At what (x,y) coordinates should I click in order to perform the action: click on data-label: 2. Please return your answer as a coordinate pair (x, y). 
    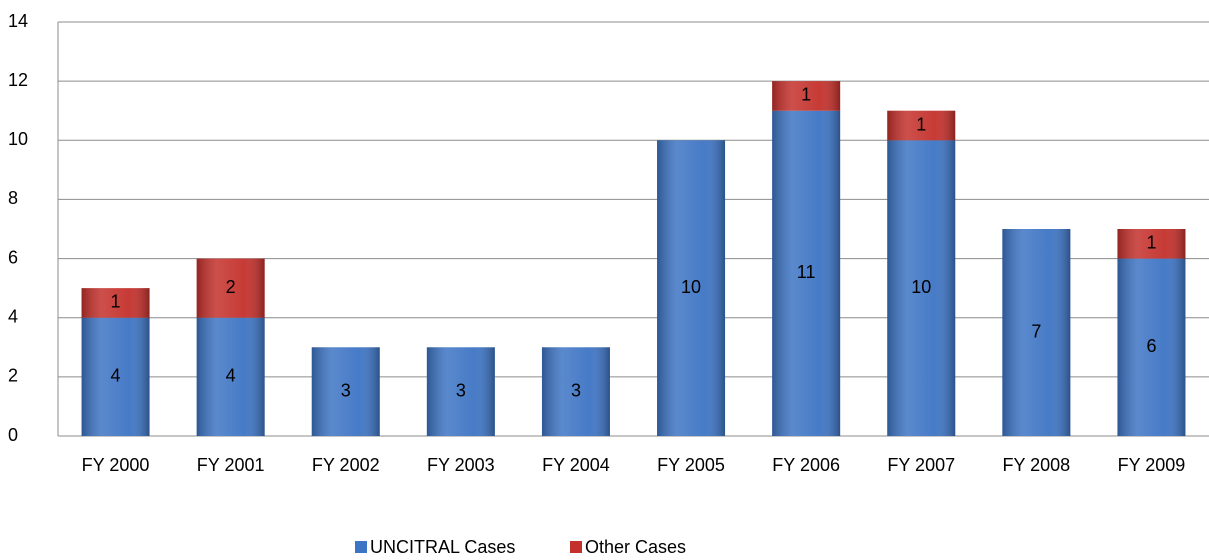
    Looking at the image, I should click on (231, 287).